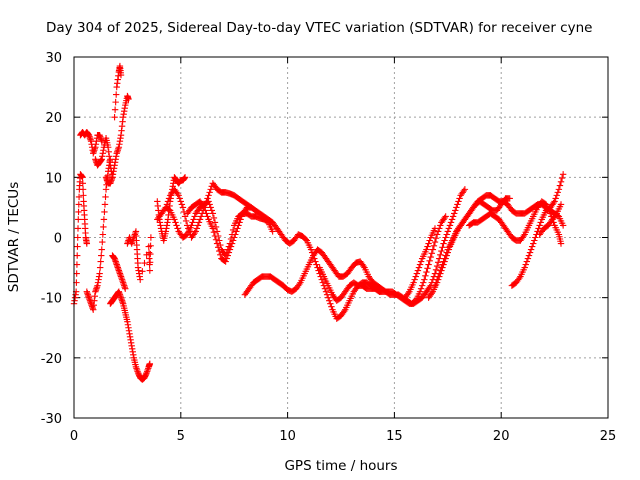 The width and height of the screenshot is (640, 480). What do you see at coordinates (550, 219) in the screenshot?
I see `series-s21` at bounding box center [550, 219].